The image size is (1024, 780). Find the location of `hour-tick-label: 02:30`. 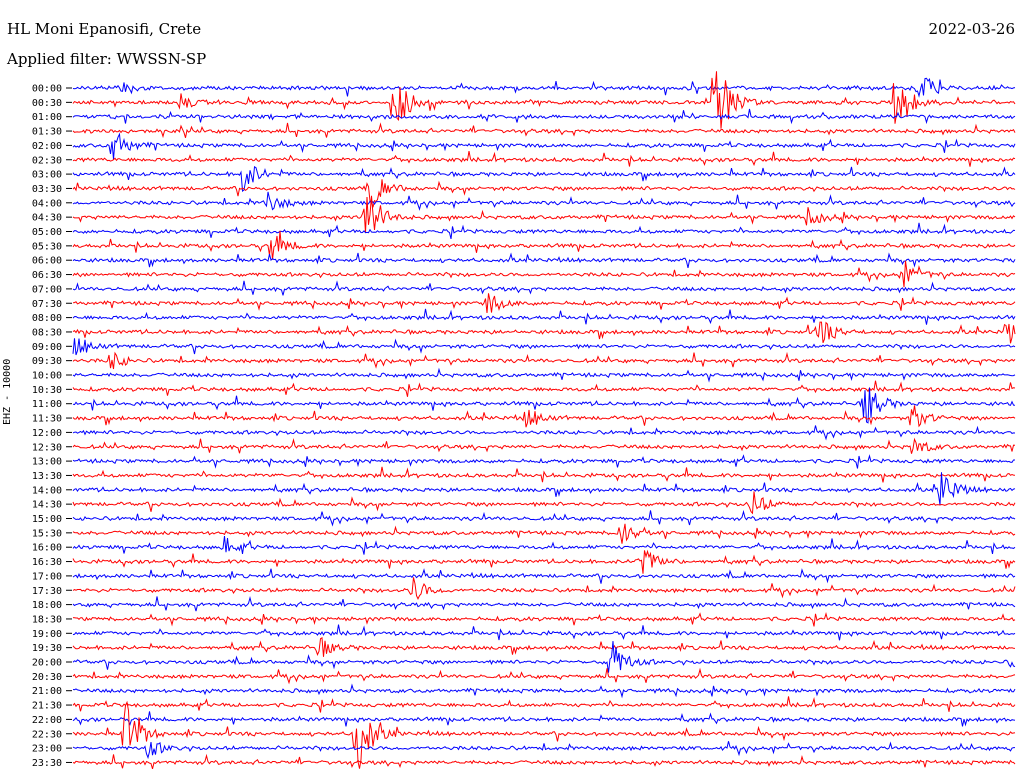

hour-tick-label: 02:30 is located at coordinates (47, 160).